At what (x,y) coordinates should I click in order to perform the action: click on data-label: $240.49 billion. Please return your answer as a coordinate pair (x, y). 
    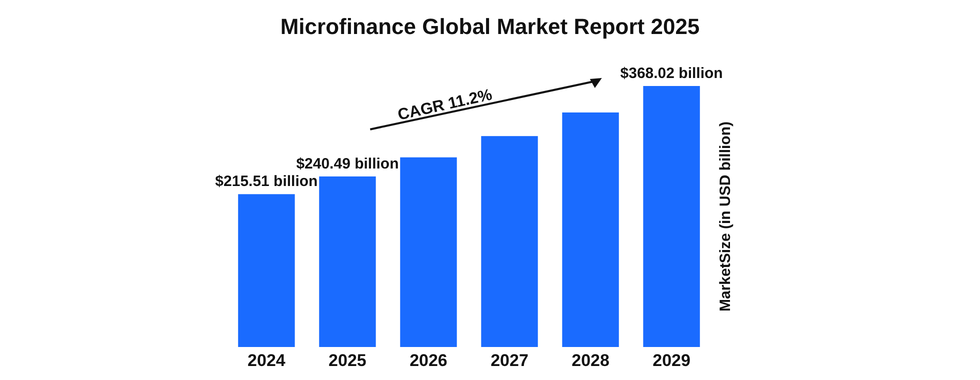
    Looking at the image, I should click on (347, 163).